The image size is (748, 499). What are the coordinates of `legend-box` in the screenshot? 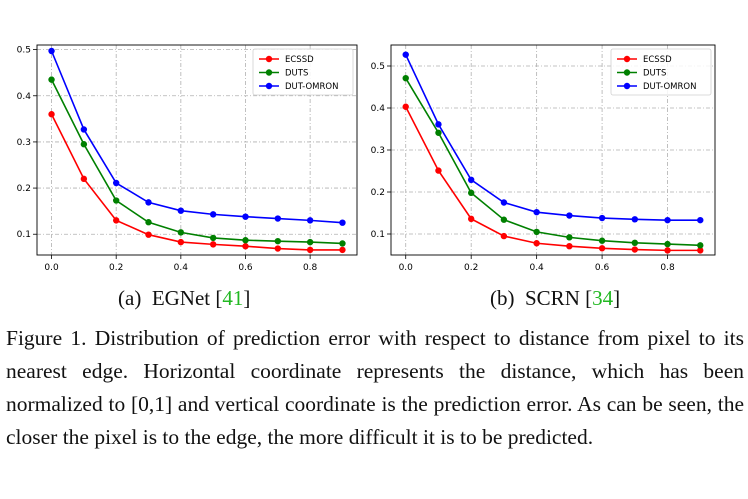 It's located at (303, 72).